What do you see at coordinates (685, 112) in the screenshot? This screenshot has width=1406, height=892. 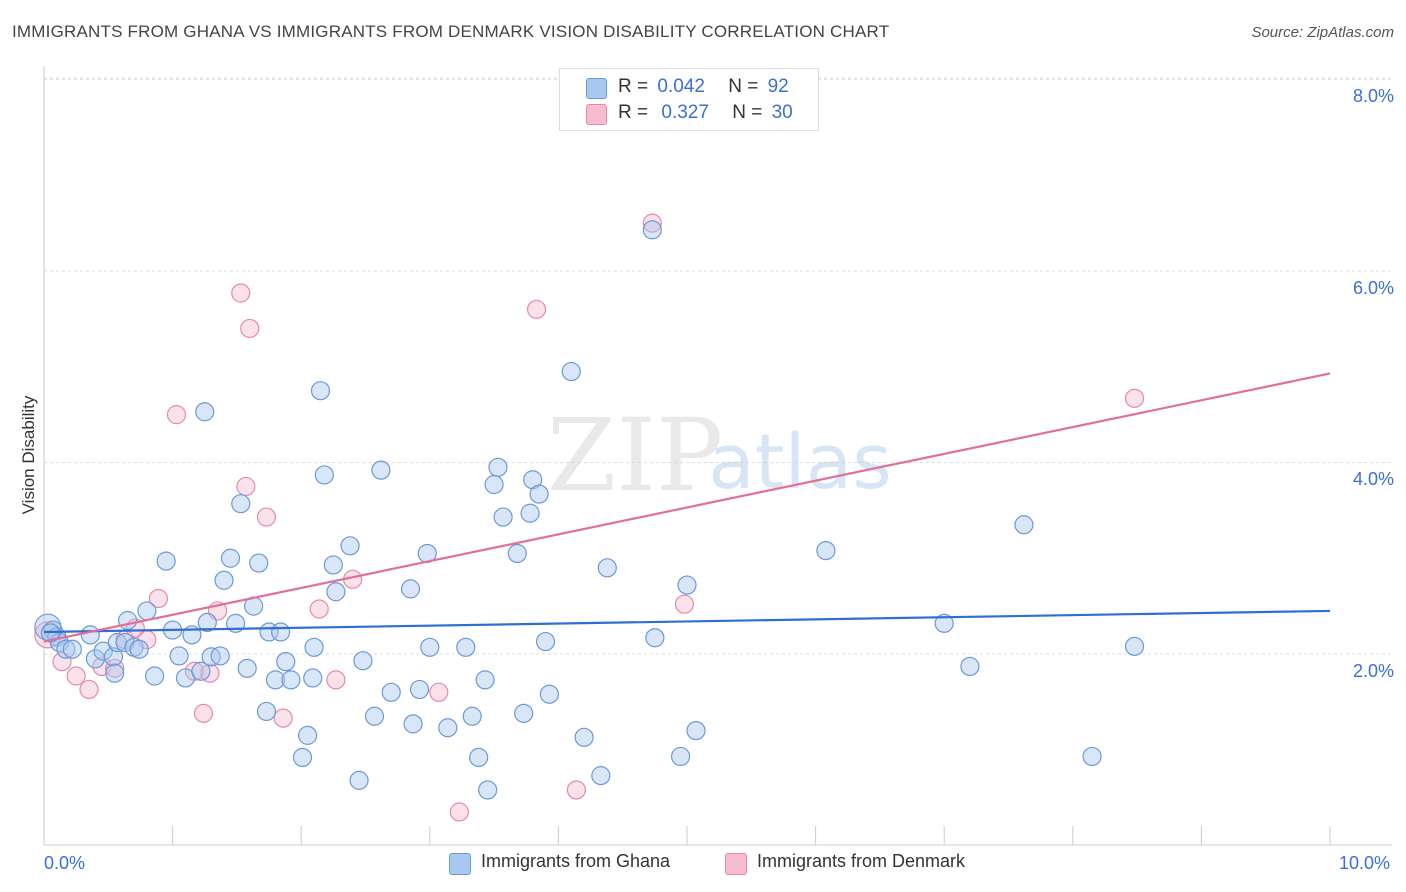 I see `legend-r-value: 0.327` at bounding box center [685, 112].